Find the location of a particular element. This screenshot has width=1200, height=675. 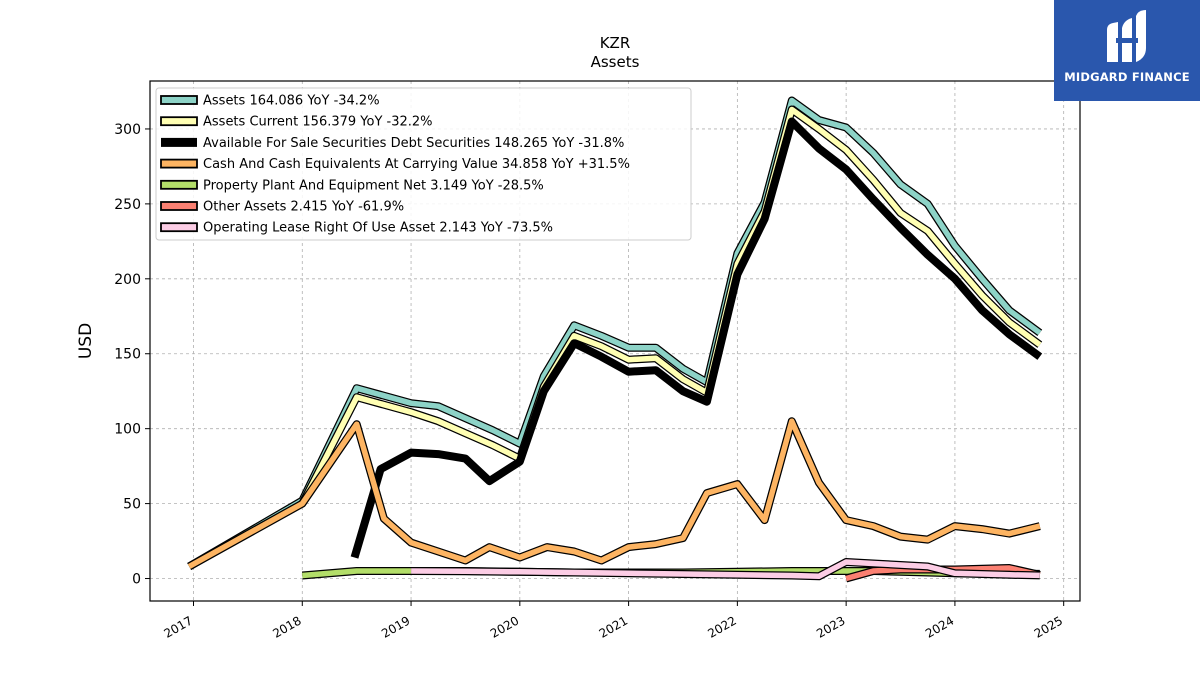

x-tick-label: 2019 is located at coordinates (395, 626).